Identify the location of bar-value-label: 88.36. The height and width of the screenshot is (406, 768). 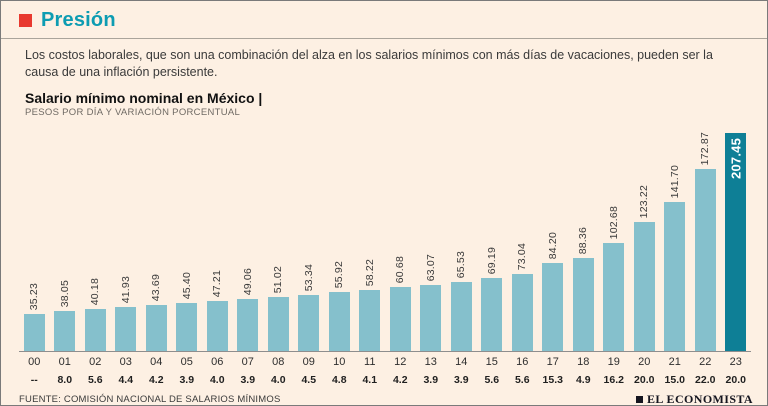
(583, 241).